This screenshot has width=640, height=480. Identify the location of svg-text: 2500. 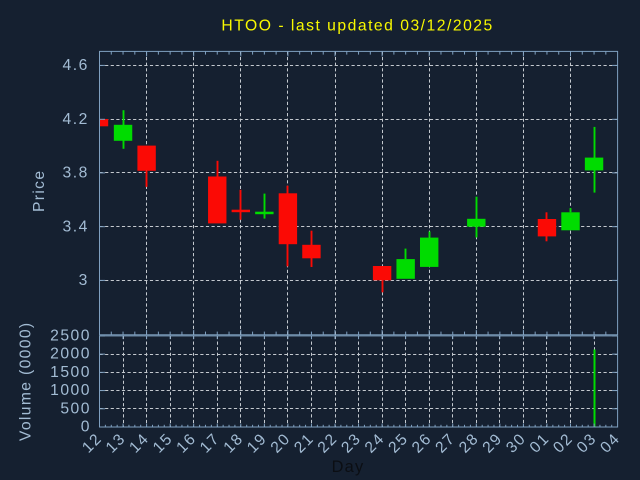
(70, 336).